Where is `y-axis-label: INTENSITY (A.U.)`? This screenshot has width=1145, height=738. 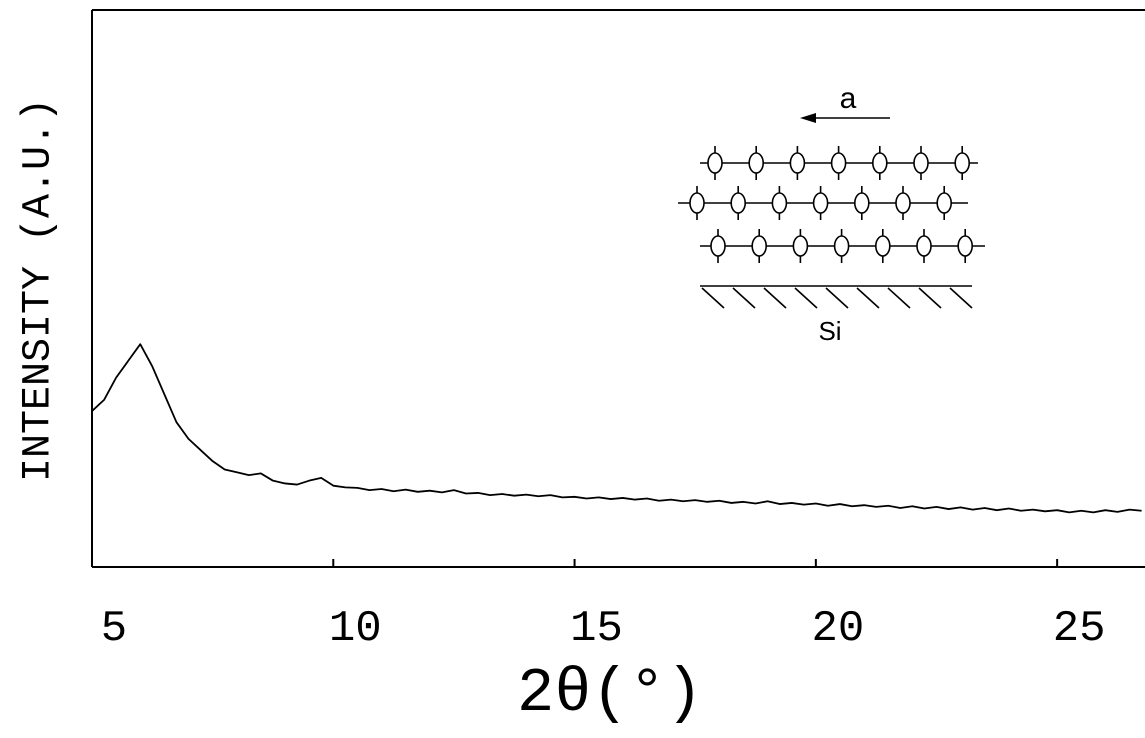
y-axis-label: INTENSITY (A.U.) is located at coordinates (39, 290).